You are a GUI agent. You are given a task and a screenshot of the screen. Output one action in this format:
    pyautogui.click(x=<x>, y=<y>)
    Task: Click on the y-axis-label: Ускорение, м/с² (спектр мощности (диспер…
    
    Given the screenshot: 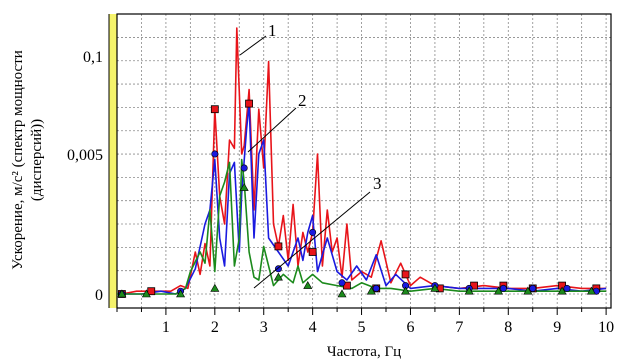 What is the action you would take?
    pyautogui.click(x=27, y=160)
    